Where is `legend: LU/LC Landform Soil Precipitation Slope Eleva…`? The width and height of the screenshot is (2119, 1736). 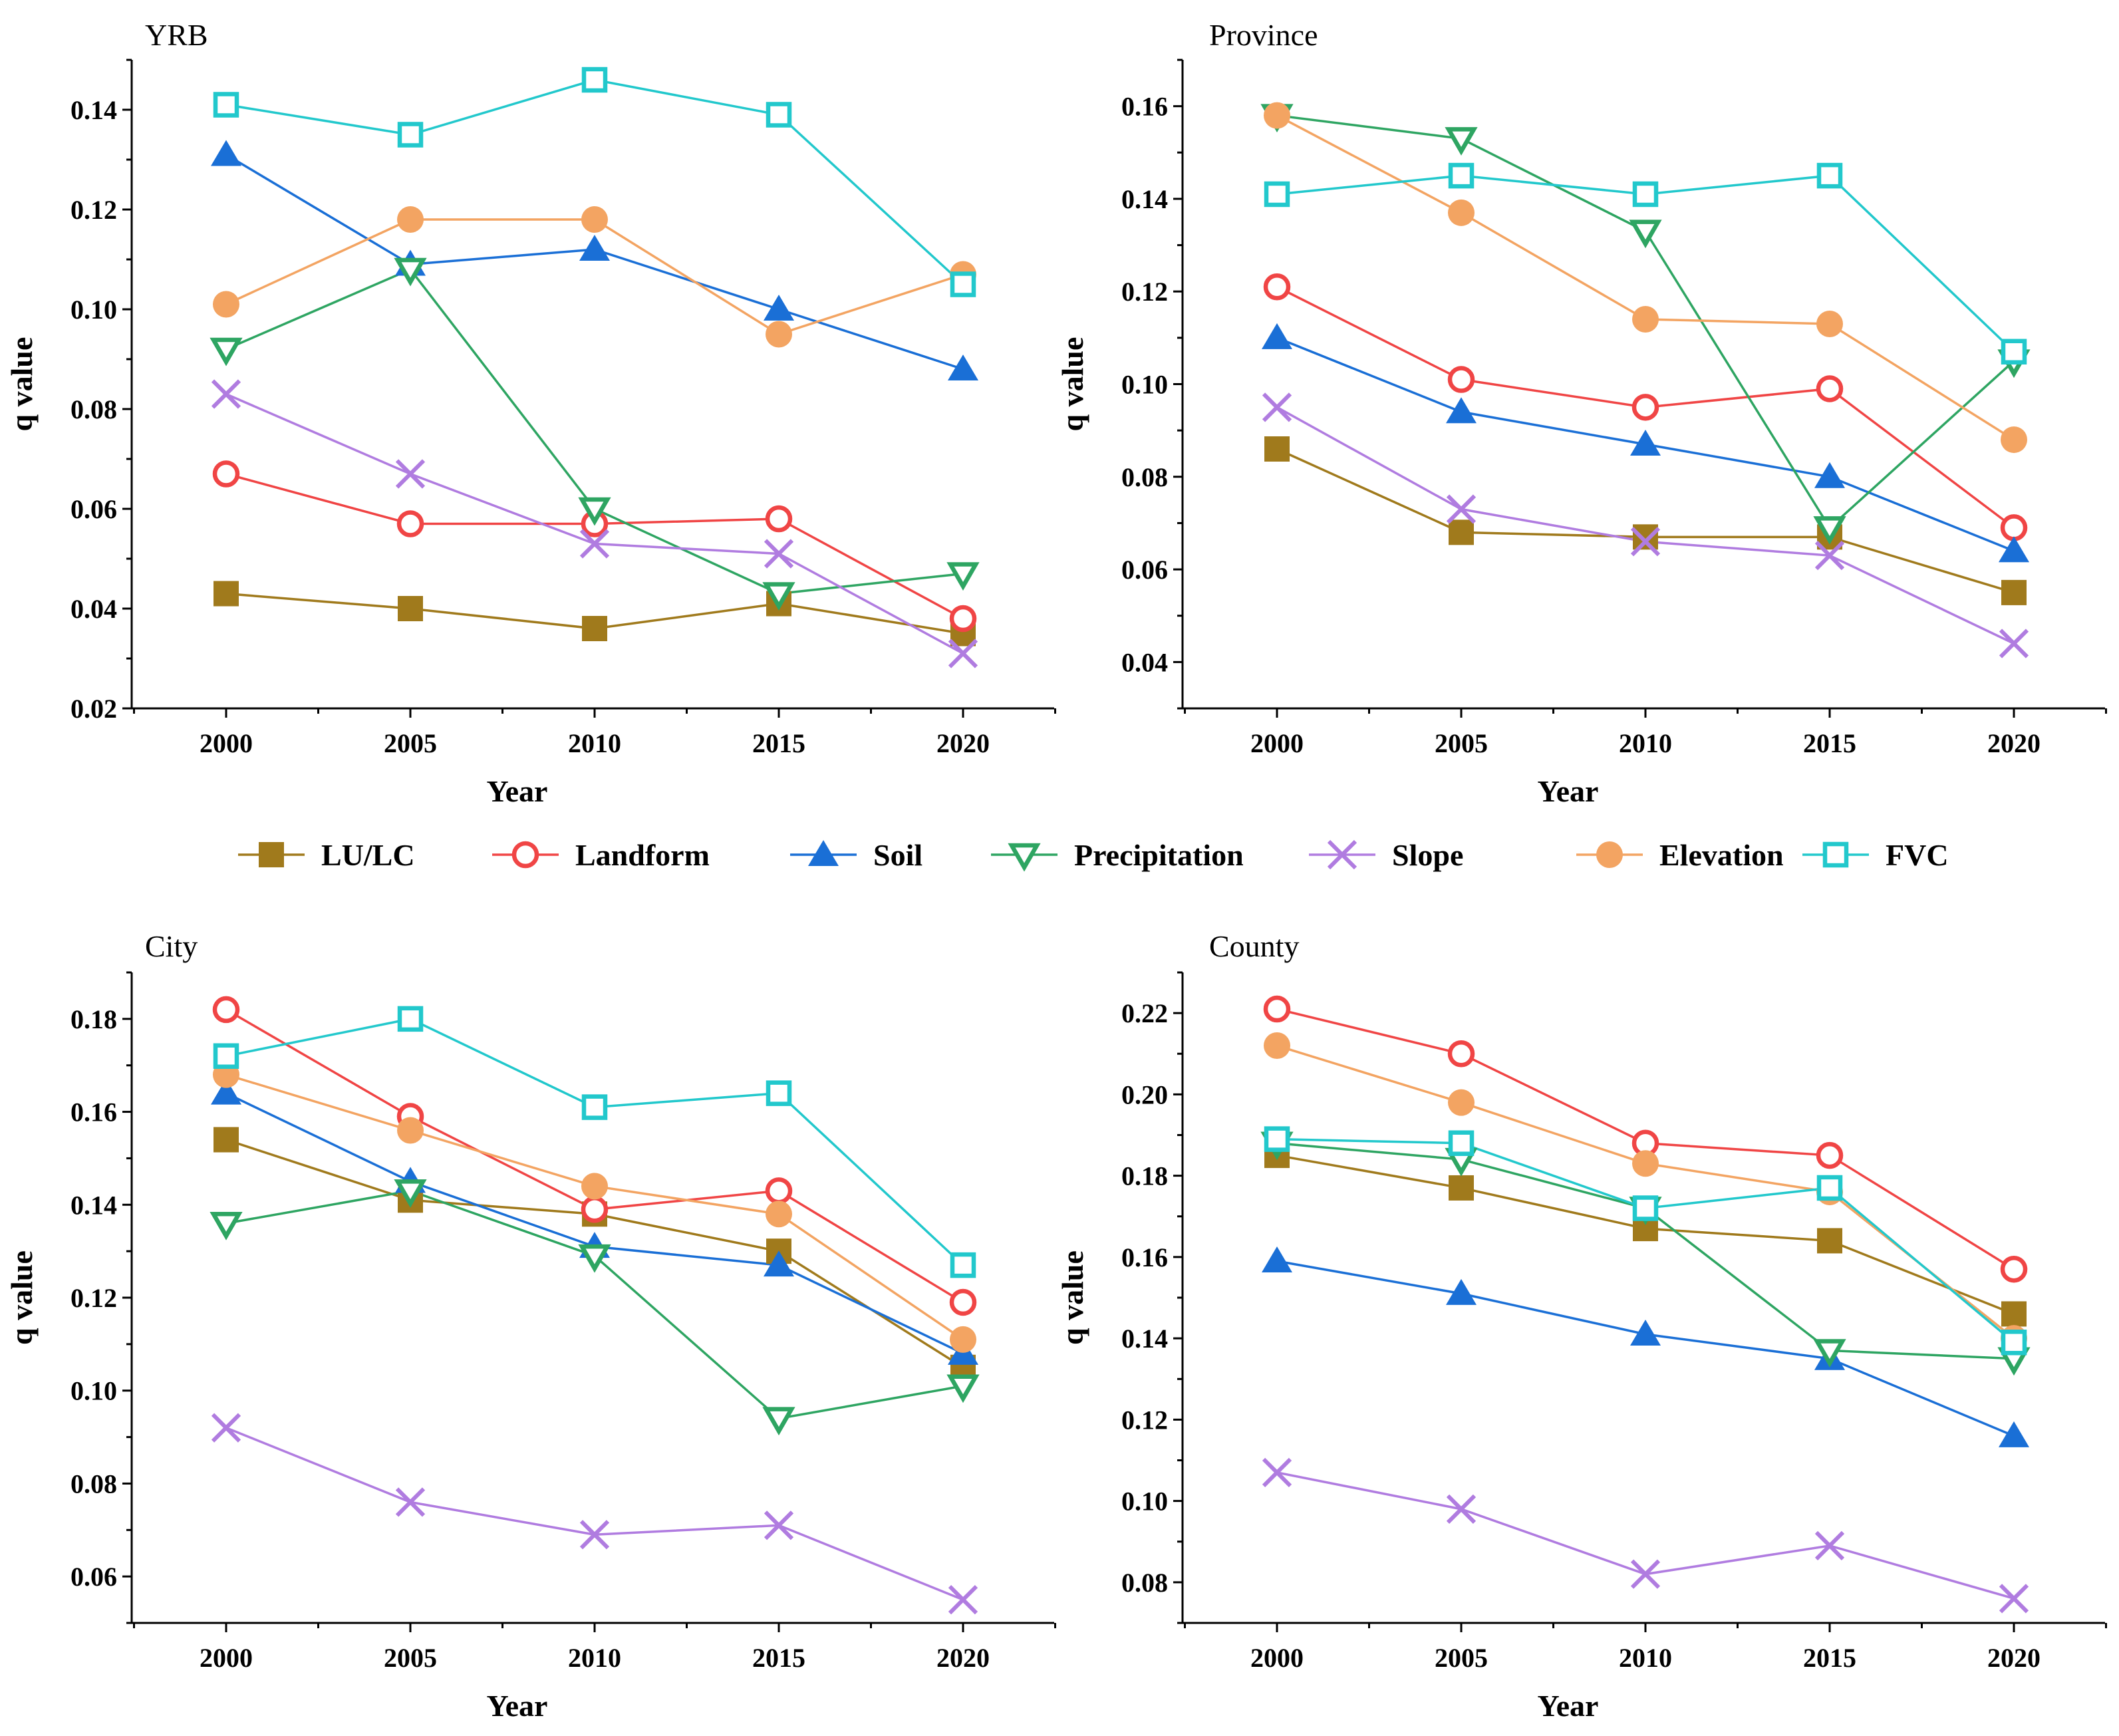
legend: LU/LC Landform Soil Precipitation Slope Eleva… is located at coordinates (1093, 855).